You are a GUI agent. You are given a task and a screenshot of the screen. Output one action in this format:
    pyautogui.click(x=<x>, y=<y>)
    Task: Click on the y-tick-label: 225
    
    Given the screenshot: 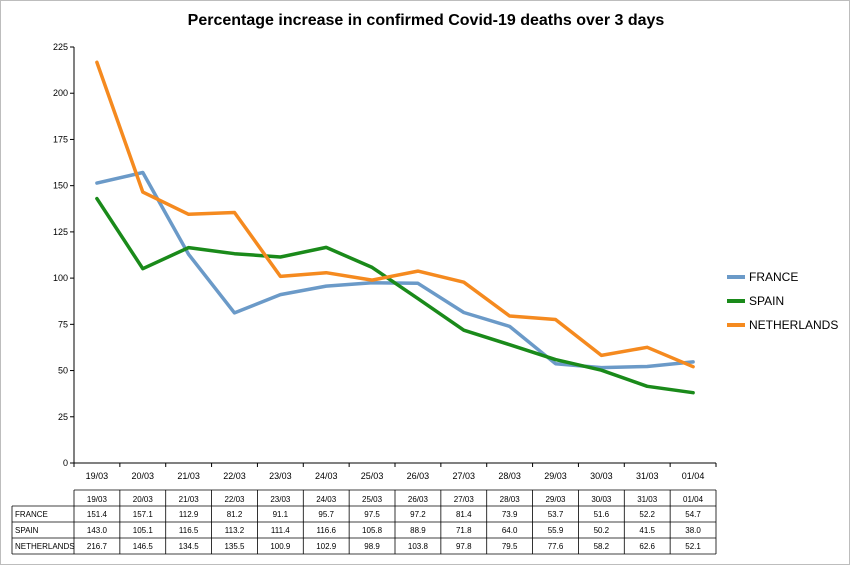 What is the action you would take?
    pyautogui.click(x=60, y=47)
    